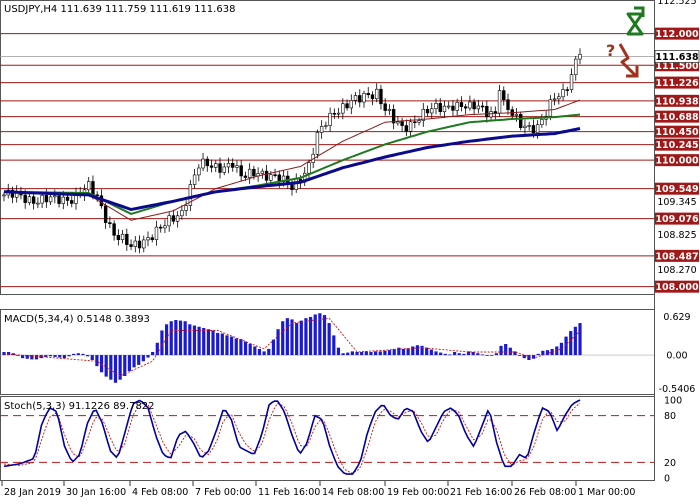 The height and width of the screenshot is (504, 700). What do you see at coordinates (676, 202) in the screenshot?
I see `price-tick-label: 109.345` at bounding box center [676, 202].